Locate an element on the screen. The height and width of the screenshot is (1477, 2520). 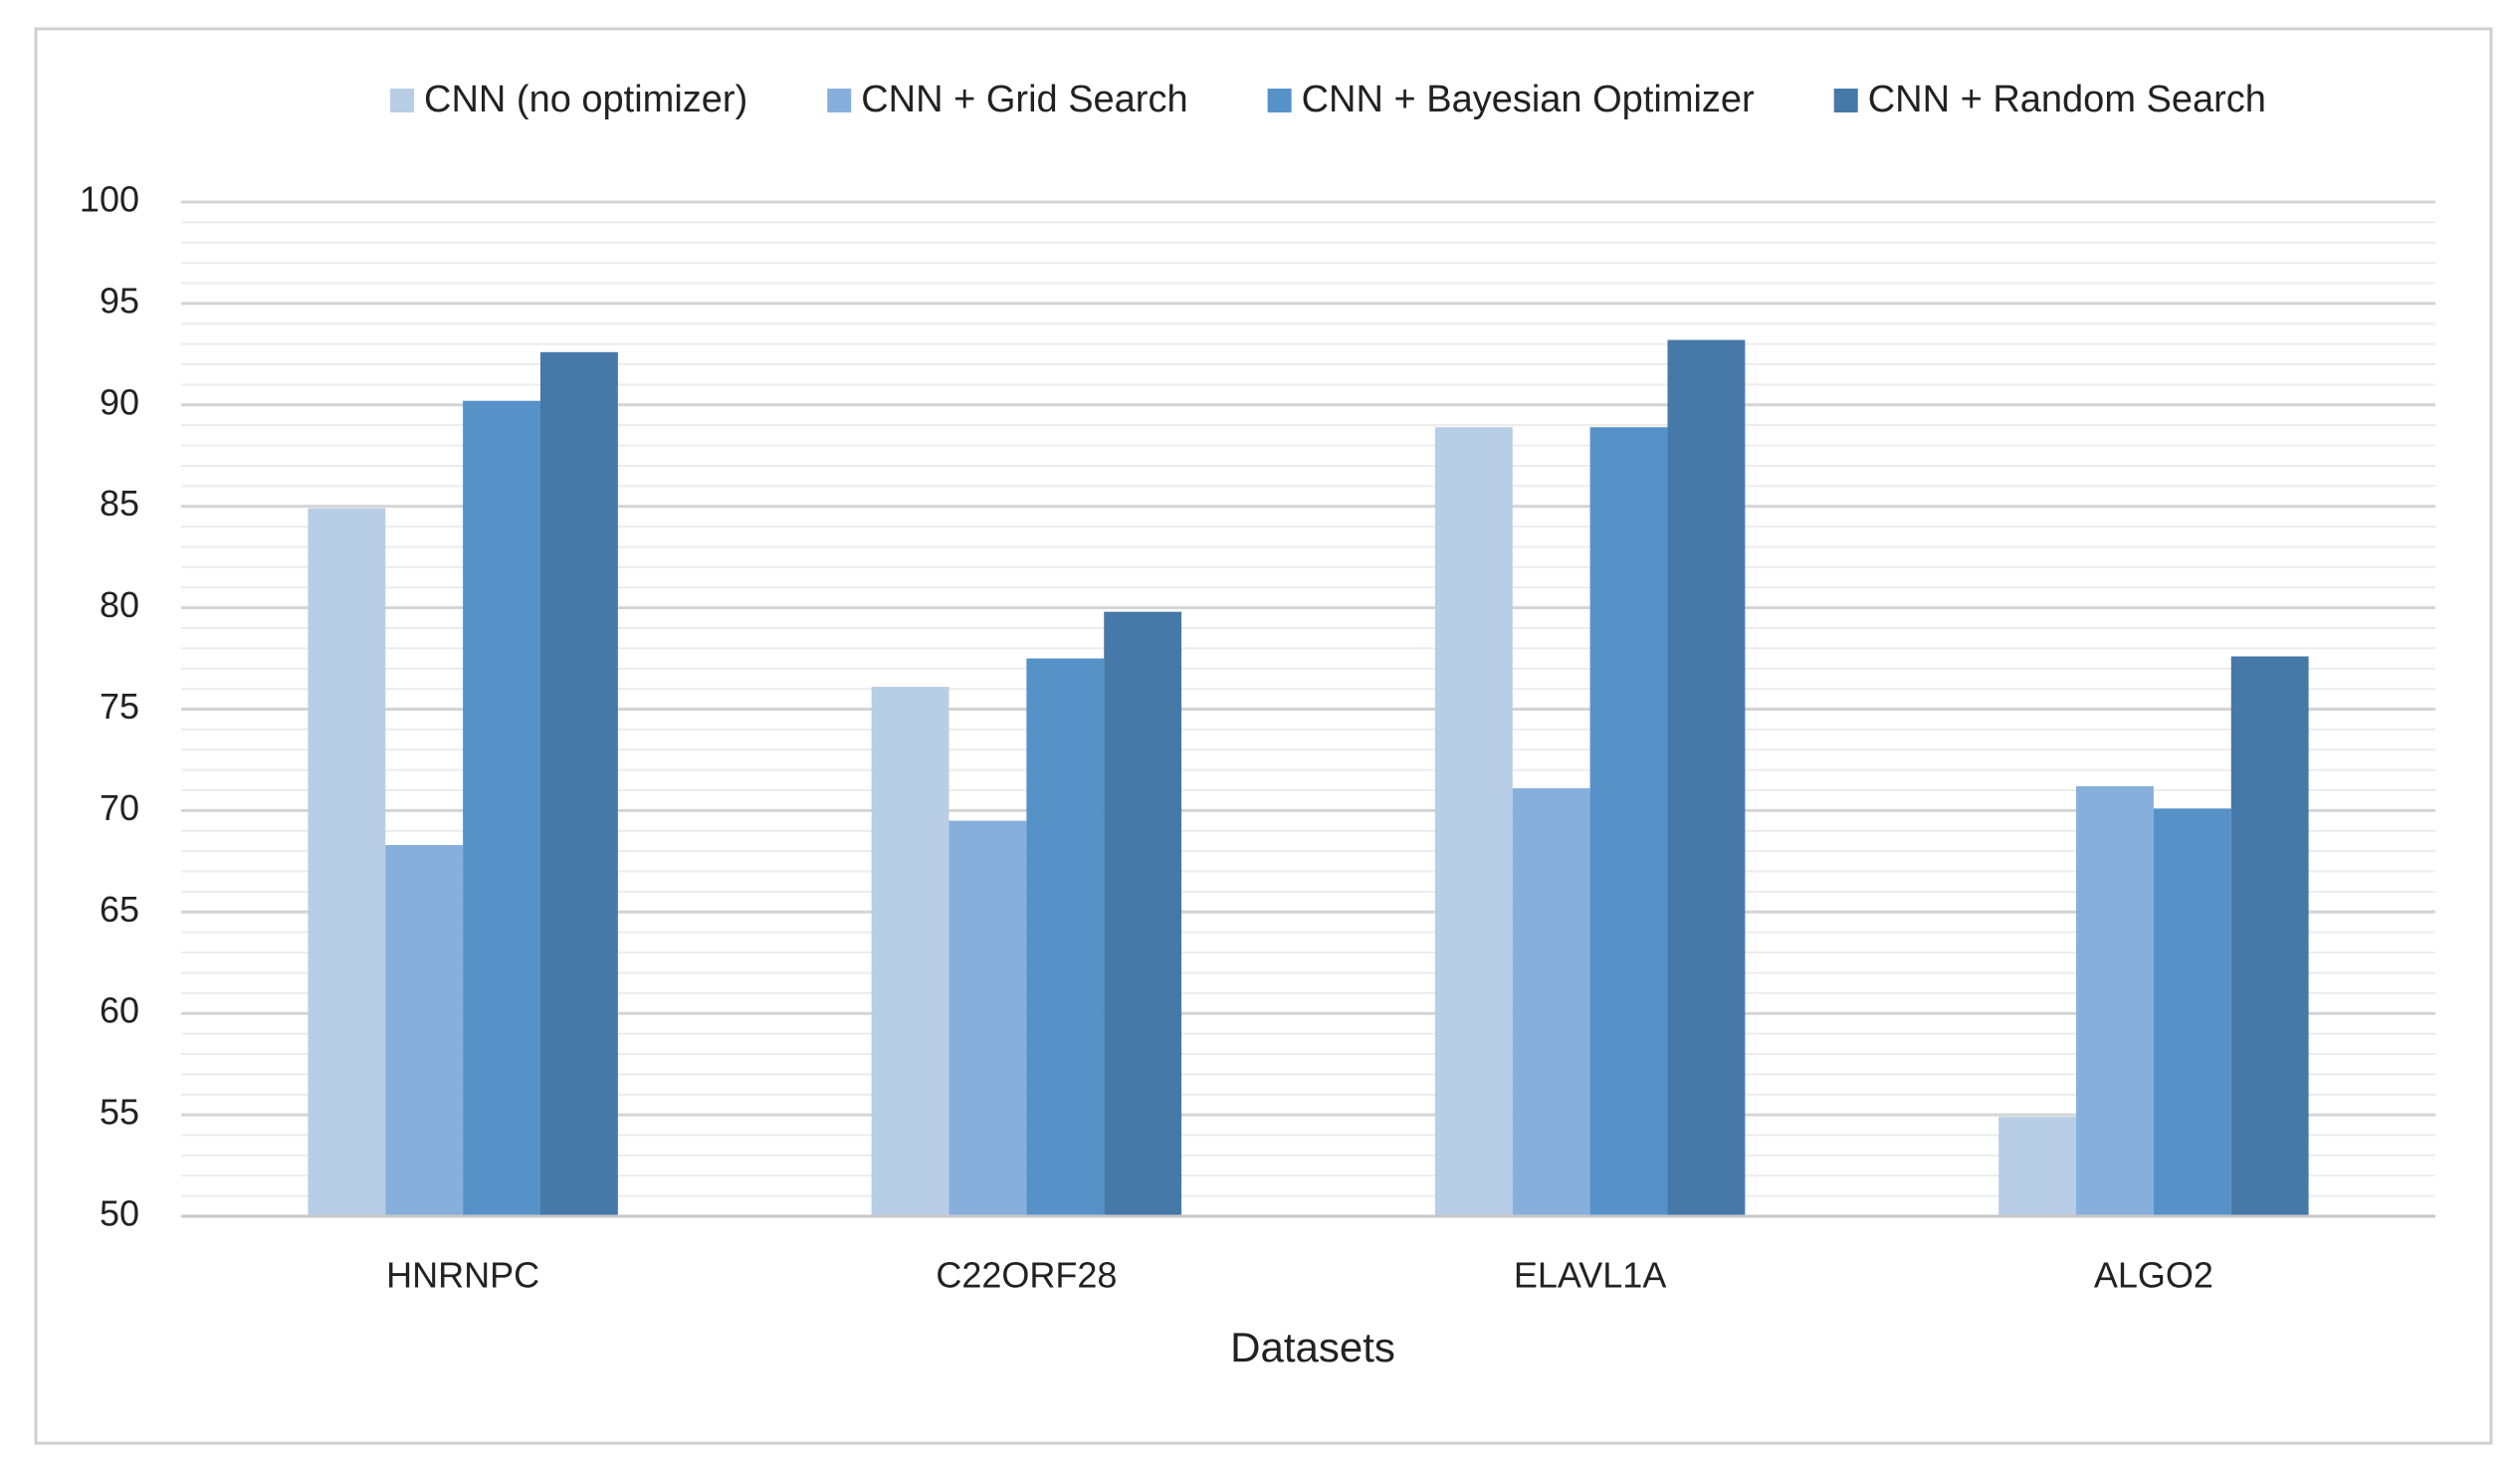
y-tick-label: 80 is located at coordinates (119, 604).